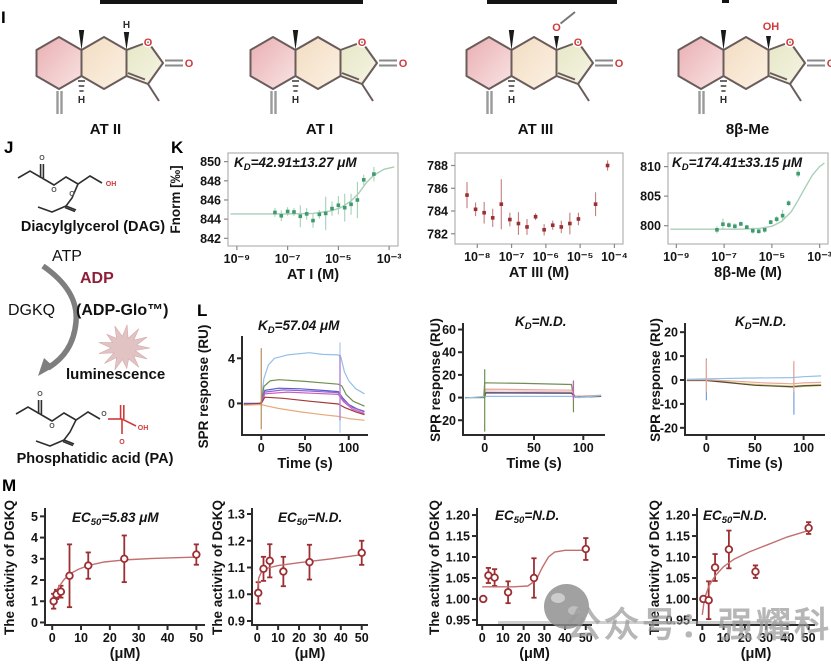 Image resolution: width=831 pixels, height=666 pixels. Describe the element at coordinates (669, 404) in the screenshot. I see `axis-text: -10` at that location.